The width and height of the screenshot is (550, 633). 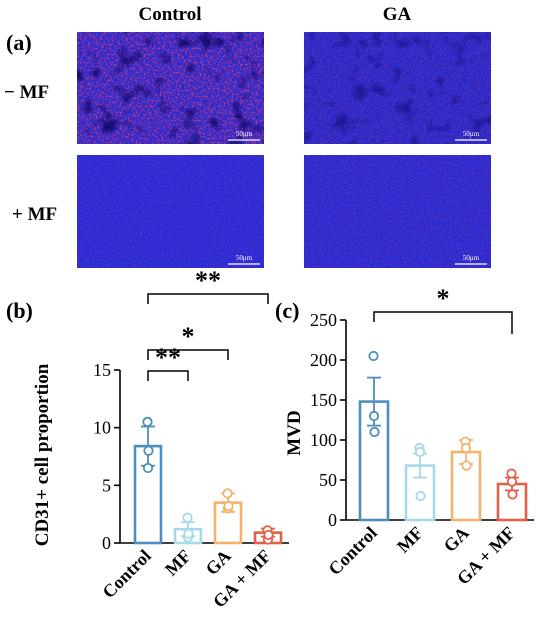 What do you see at coordinates (170, 14) in the screenshot?
I see `column-label-control: Control` at bounding box center [170, 14].